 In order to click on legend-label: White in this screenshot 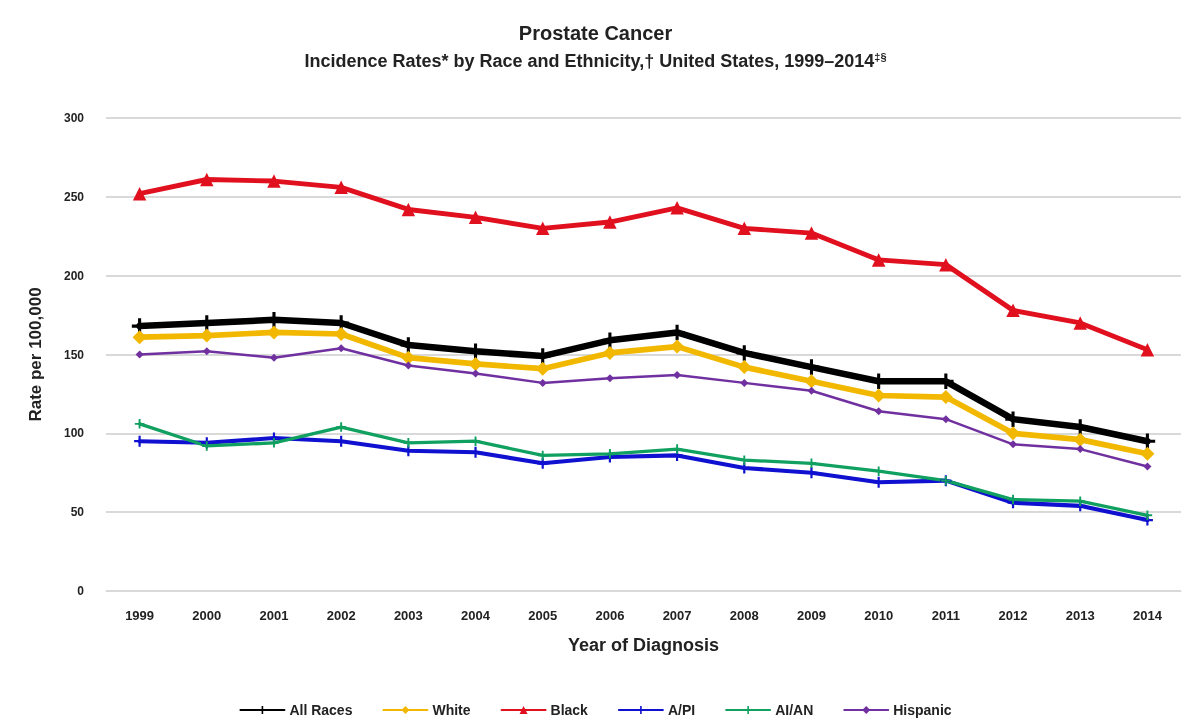, I will do `click(451, 710)`.